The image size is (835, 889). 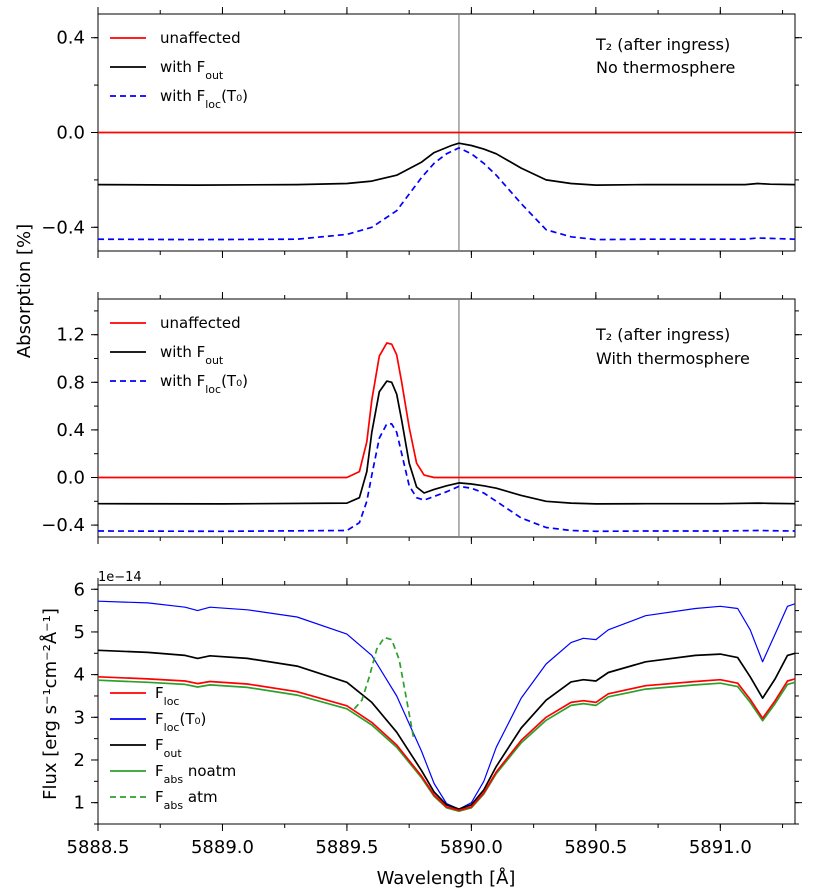 What do you see at coordinates (662, 44) in the screenshot?
I see `top-annotation-line1: T₂ (after ingress)` at bounding box center [662, 44].